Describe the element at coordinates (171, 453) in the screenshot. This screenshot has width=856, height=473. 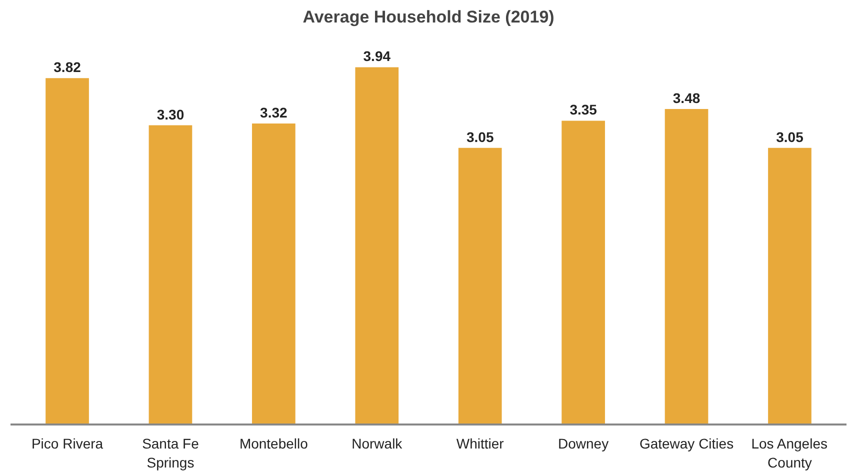
I see `x-tick-label: Santa Fe Springs` at that location.